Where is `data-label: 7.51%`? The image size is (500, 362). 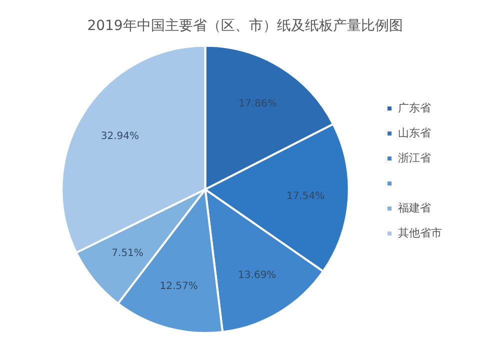
data-label: 7.51% is located at coordinates (128, 253).